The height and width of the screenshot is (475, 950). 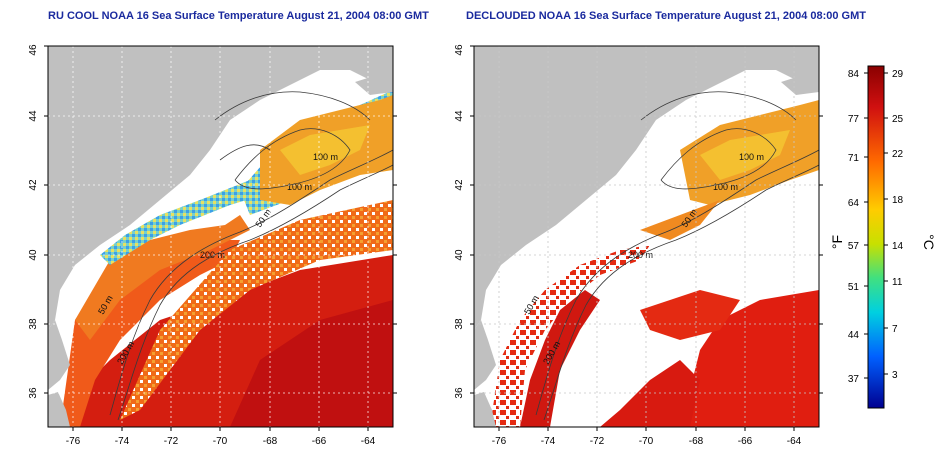 I want to click on colorbar-c-tick: 14, so click(x=898, y=246).